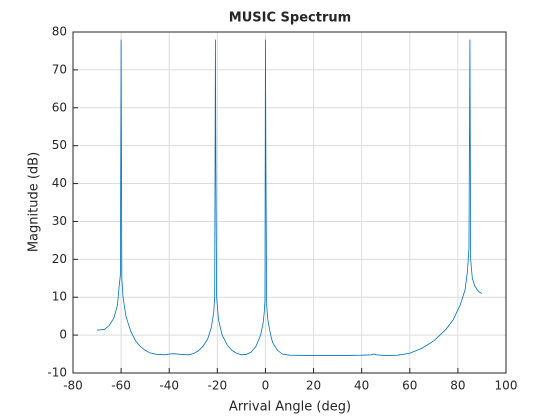 This screenshot has height=420, width=560. Describe the element at coordinates (290, 18) in the screenshot. I see `chart-title: MUSIC Spectrum` at that location.